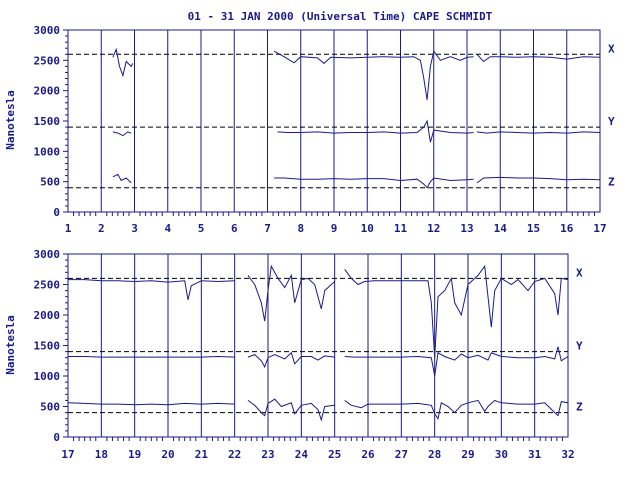  What do you see at coordinates (567, 454) in the screenshot?
I see `x-tick-label: 32` at bounding box center [567, 454].